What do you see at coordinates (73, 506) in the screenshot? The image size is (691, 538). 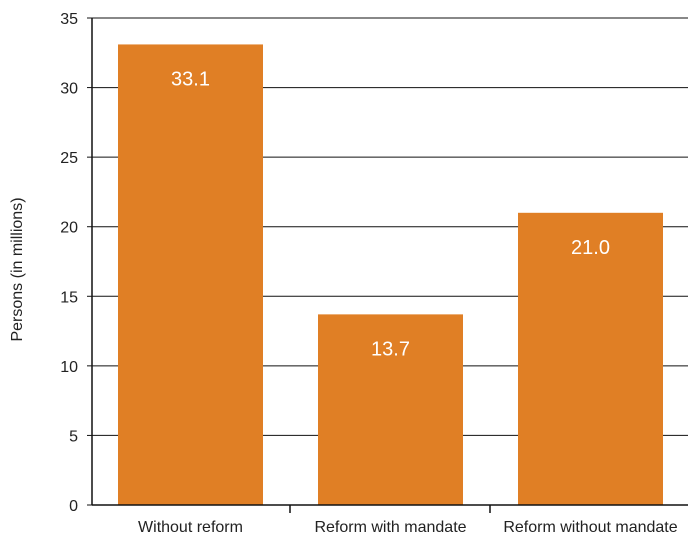 I see `y-tick-label: 0` at bounding box center [73, 506].